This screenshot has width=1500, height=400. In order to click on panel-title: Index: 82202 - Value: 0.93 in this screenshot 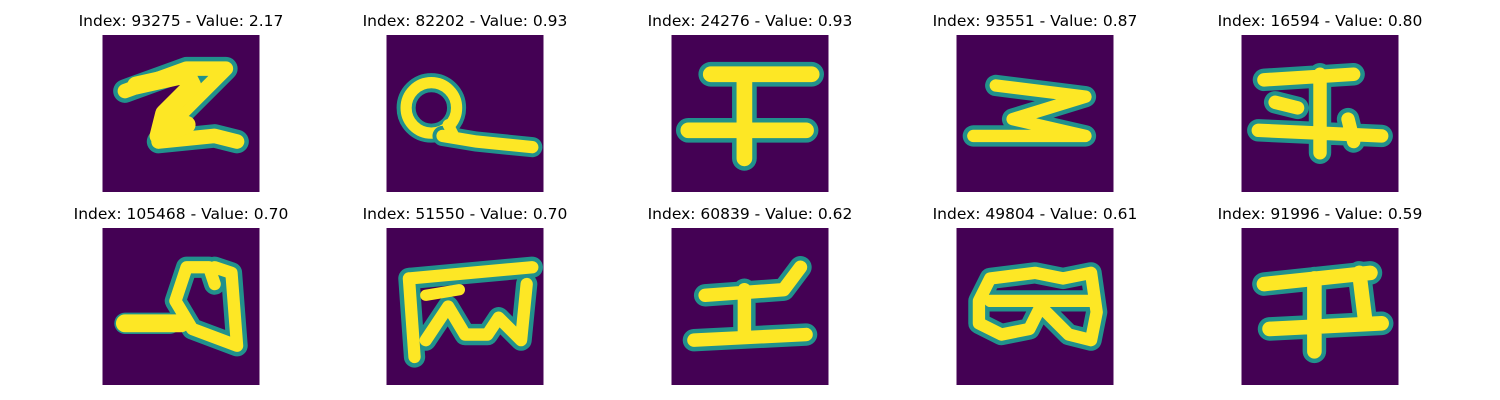, I will do `click(465, 21)`.